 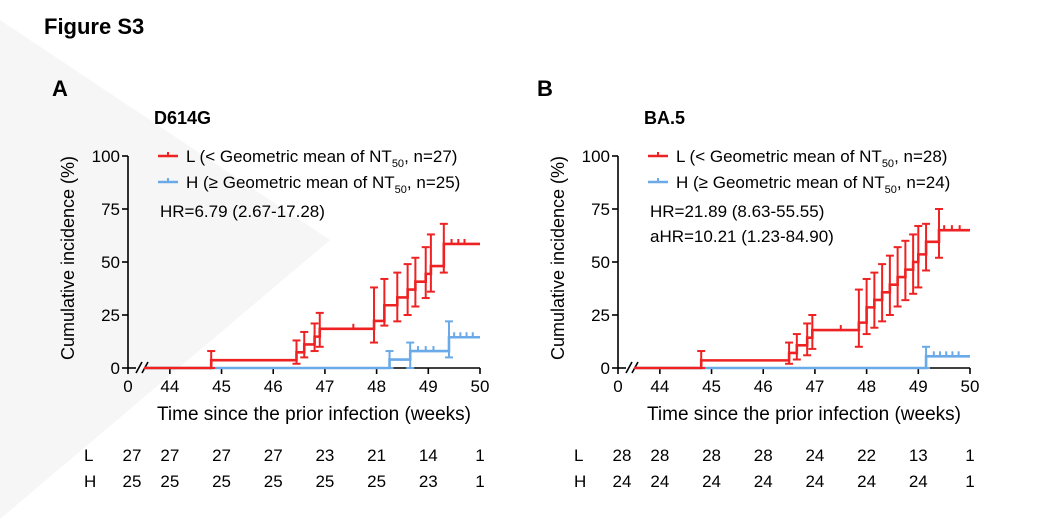 I want to click on risk-count: 13, so click(x=918, y=455).